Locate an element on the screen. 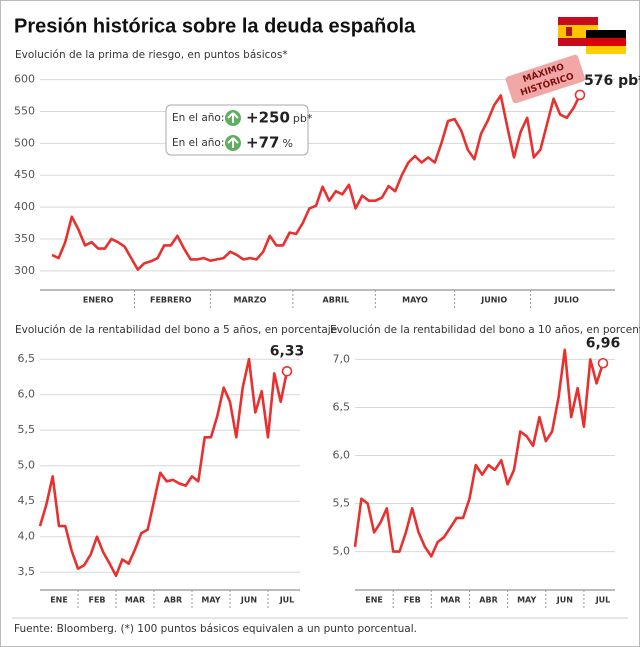 This screenshot has height=647, width=640. y-tick-label: 600 is located at coordinates (24, 79).